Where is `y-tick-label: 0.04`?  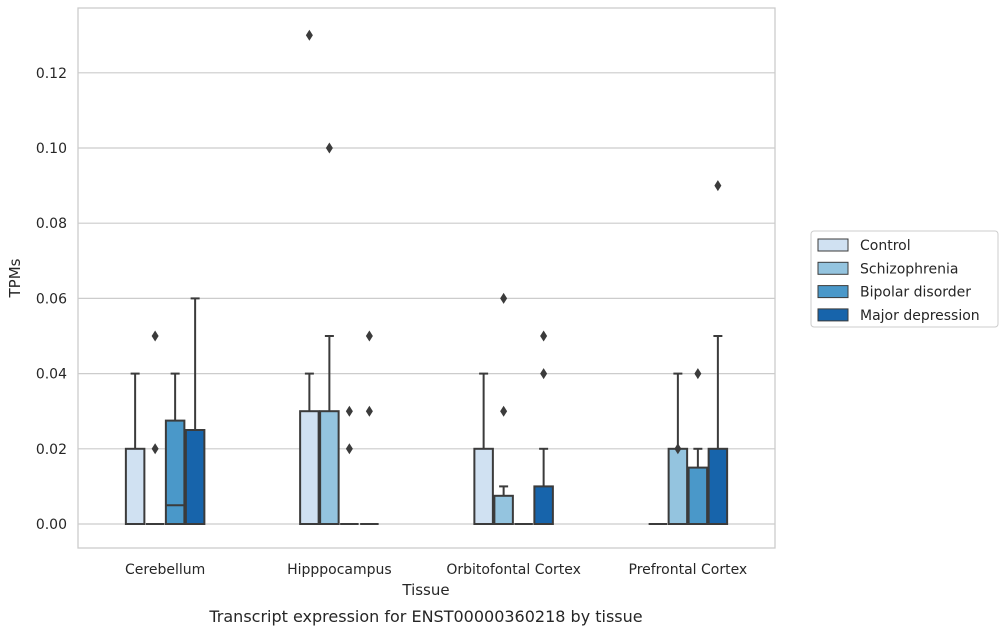 y-tick-label: 0.04 is located at coordinates (51, 375).